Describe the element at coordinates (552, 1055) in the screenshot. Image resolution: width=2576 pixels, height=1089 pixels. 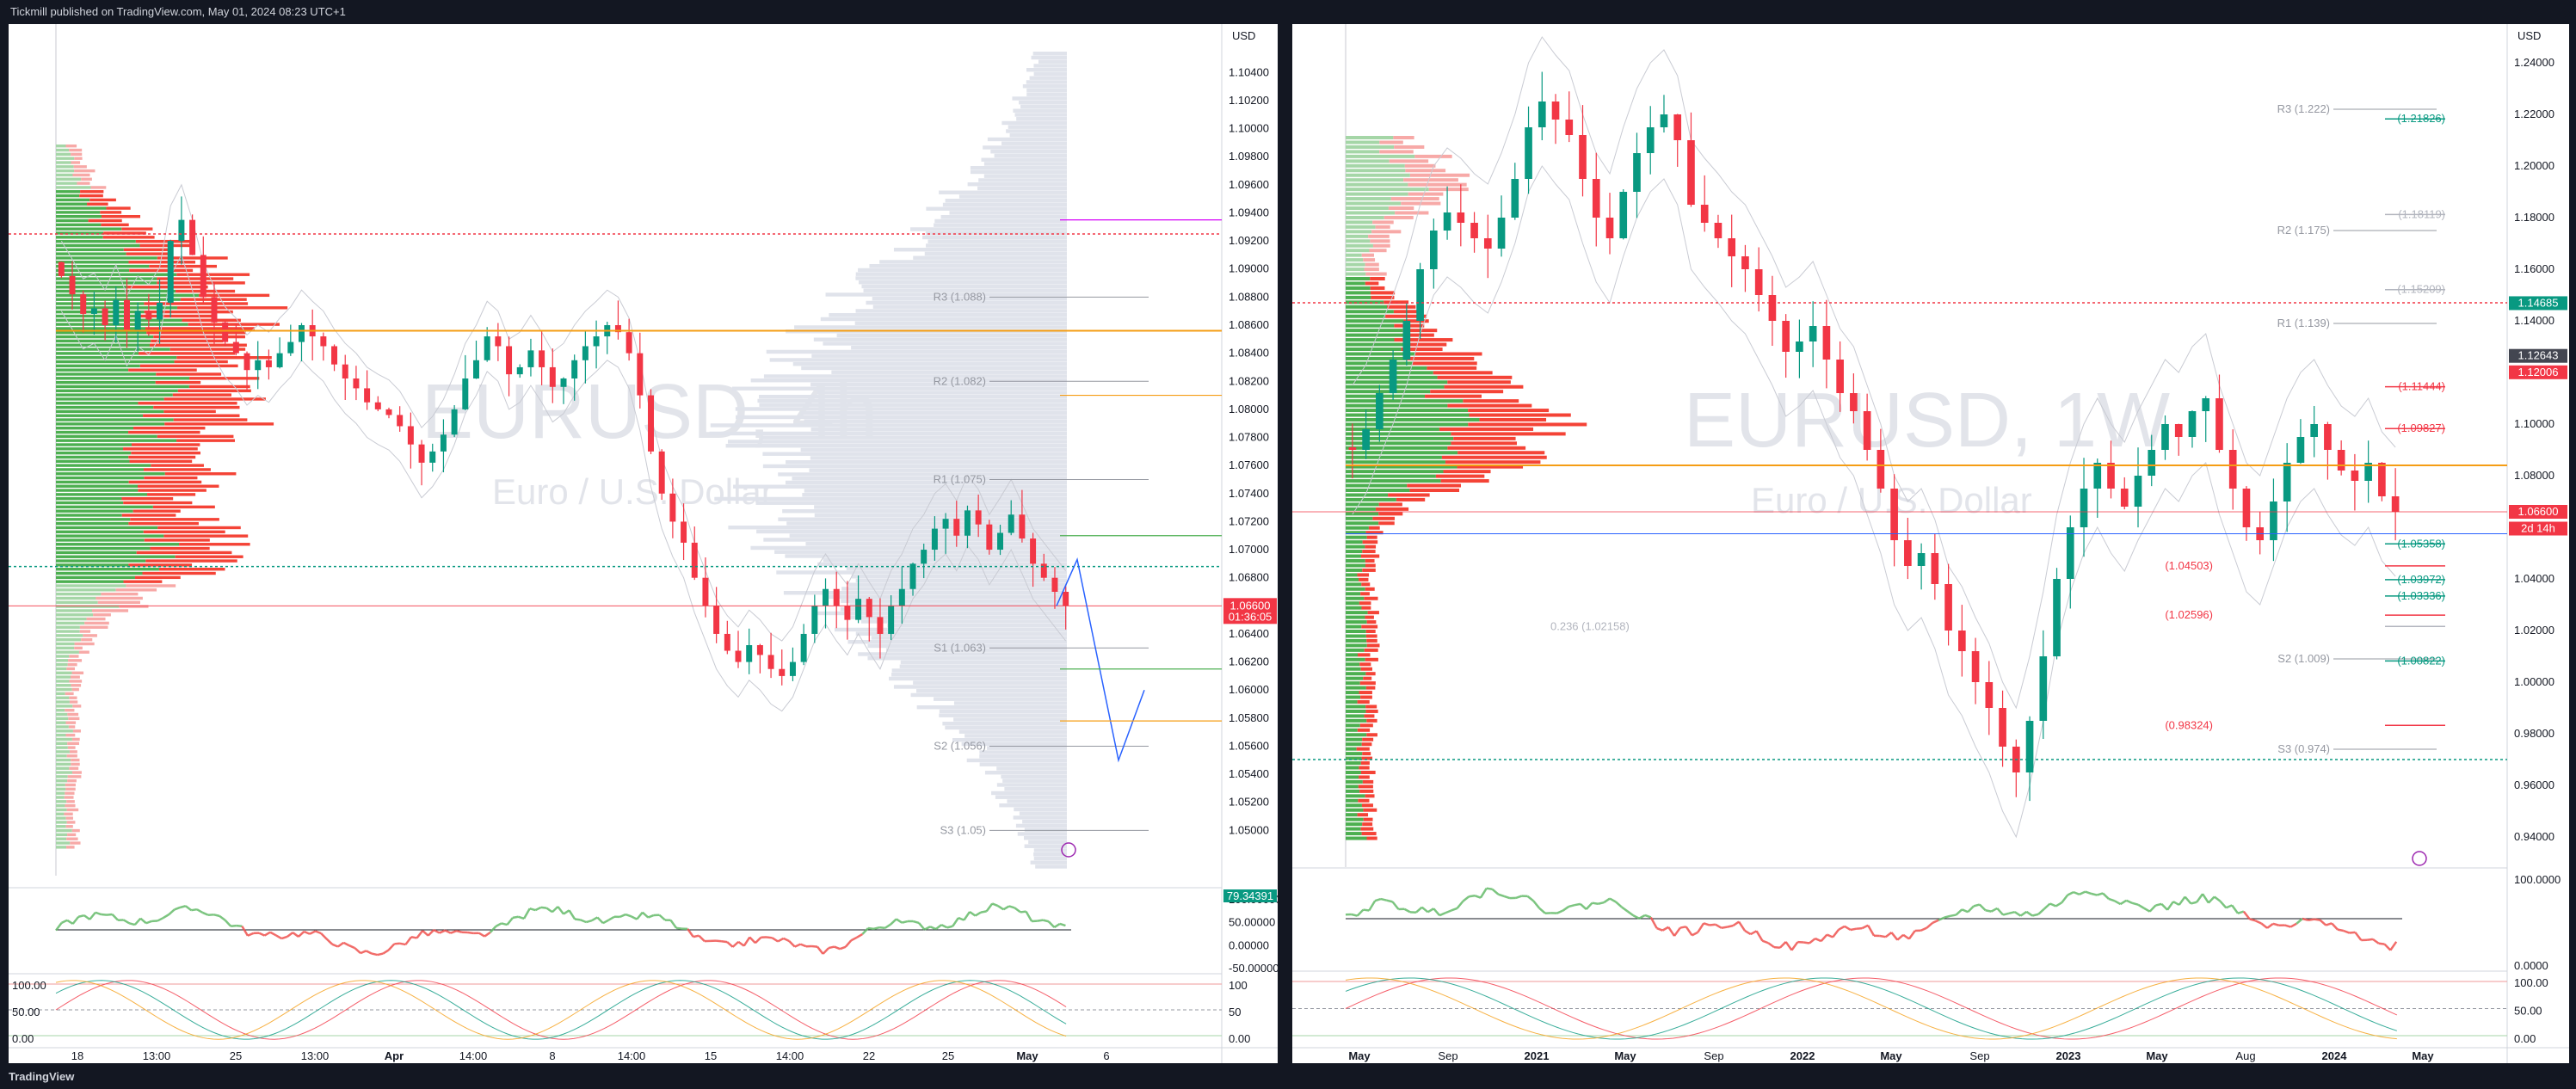
I see `time-tick-label: 8` at that location.